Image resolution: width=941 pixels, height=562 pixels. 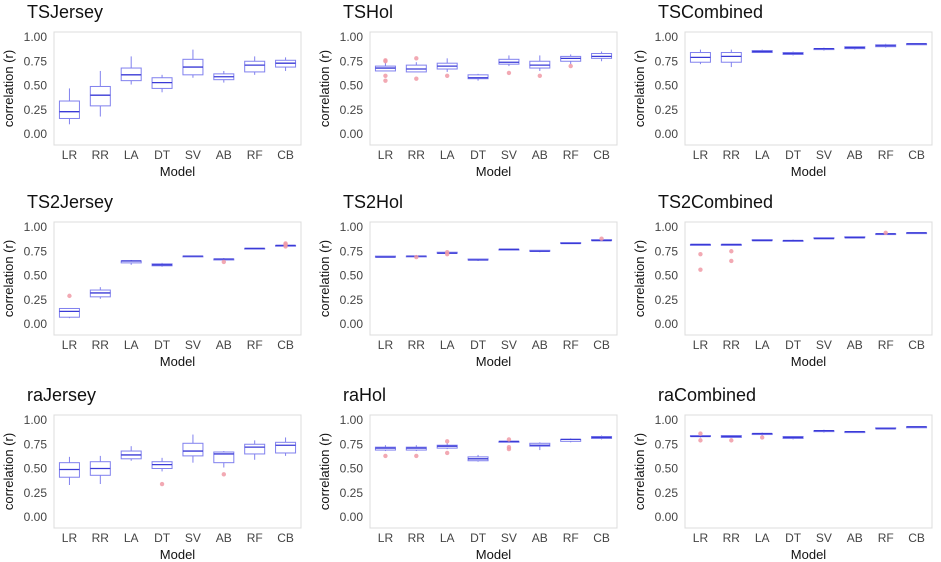 I want to click on y-tick-label: 0.25, so click(x=667, y=110).